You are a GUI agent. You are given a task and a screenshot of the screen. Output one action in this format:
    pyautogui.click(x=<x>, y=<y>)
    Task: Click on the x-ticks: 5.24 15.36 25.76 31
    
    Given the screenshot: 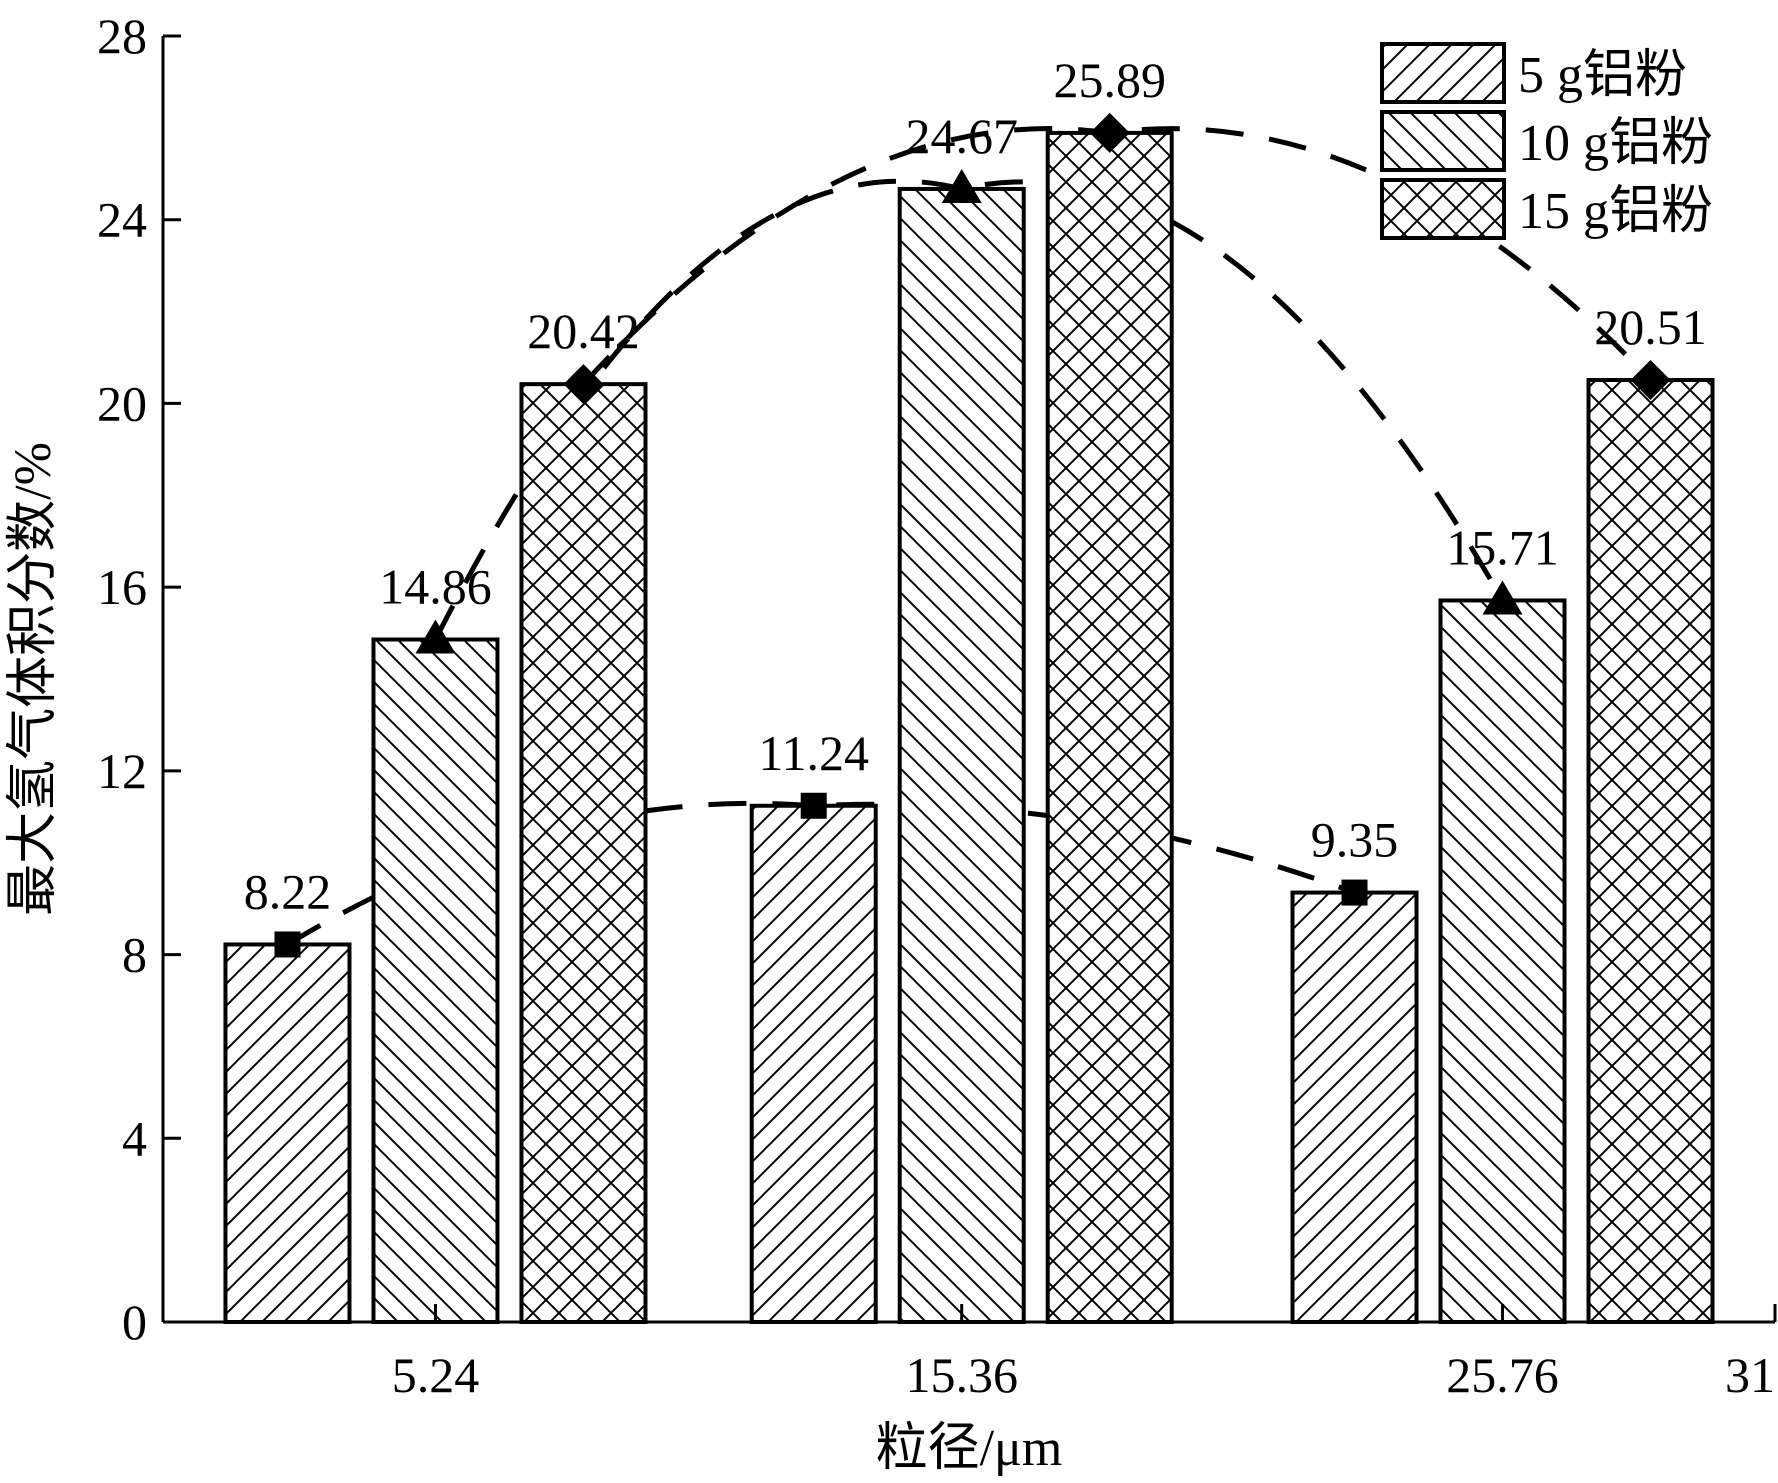 What is the action you would take?
    pyautogui.click(x=1084, y=1353)
    